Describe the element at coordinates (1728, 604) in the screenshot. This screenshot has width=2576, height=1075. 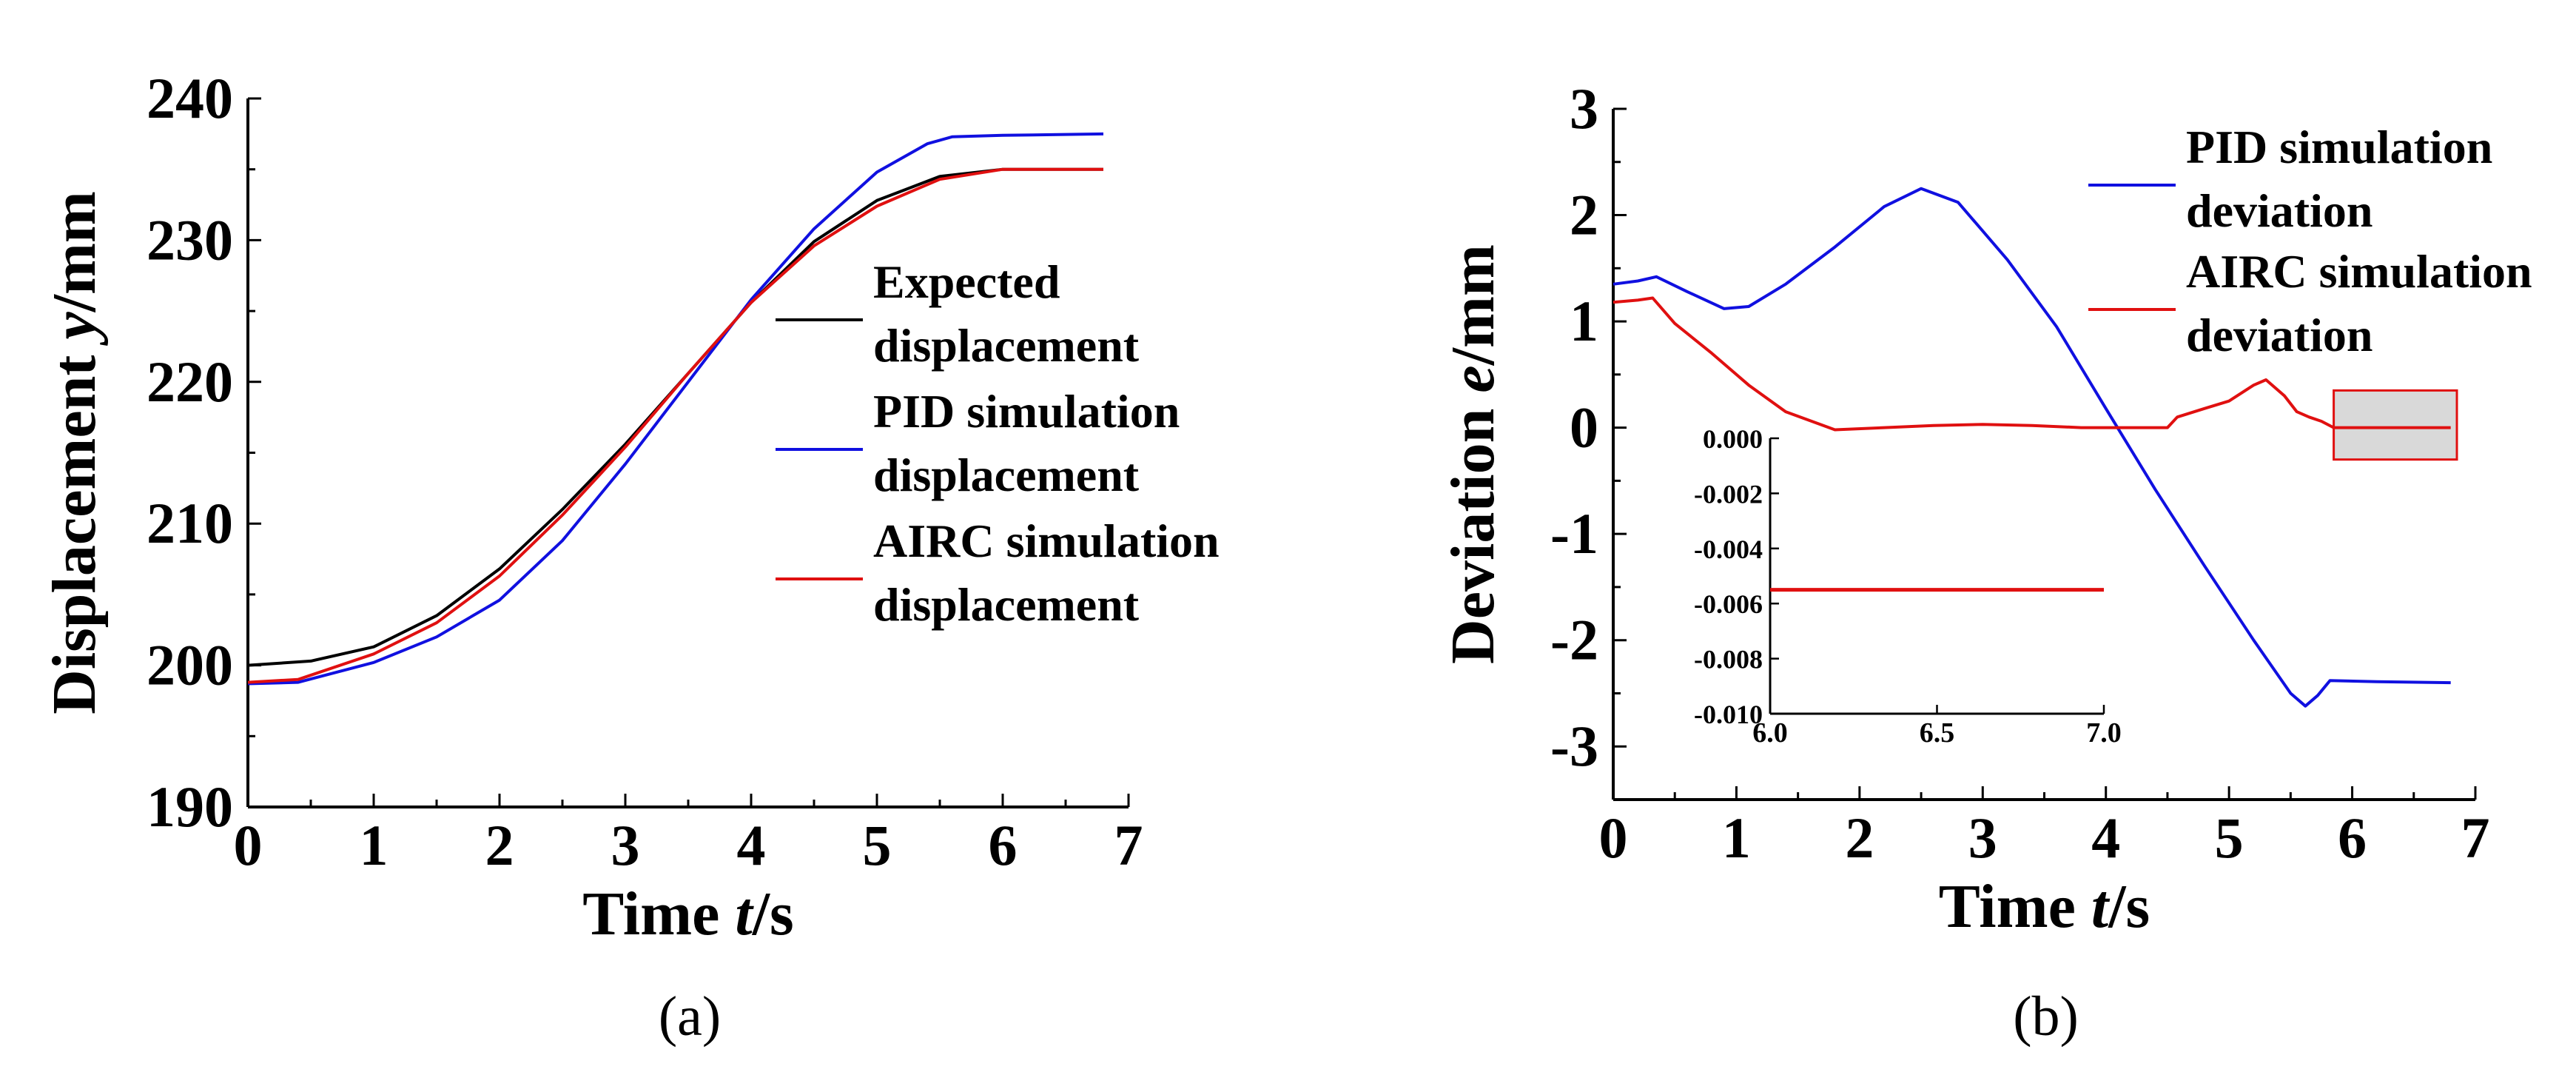
I see `inset-y-tick-label: -0.006` at that location.